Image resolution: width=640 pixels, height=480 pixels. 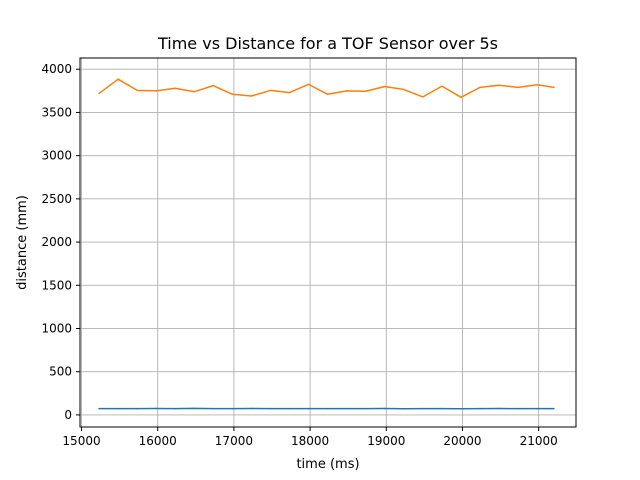 What do you see at coordinates (60, 372) in the screenshot?
I see `y-tick-label: 500` at bounding box center [60, 372].